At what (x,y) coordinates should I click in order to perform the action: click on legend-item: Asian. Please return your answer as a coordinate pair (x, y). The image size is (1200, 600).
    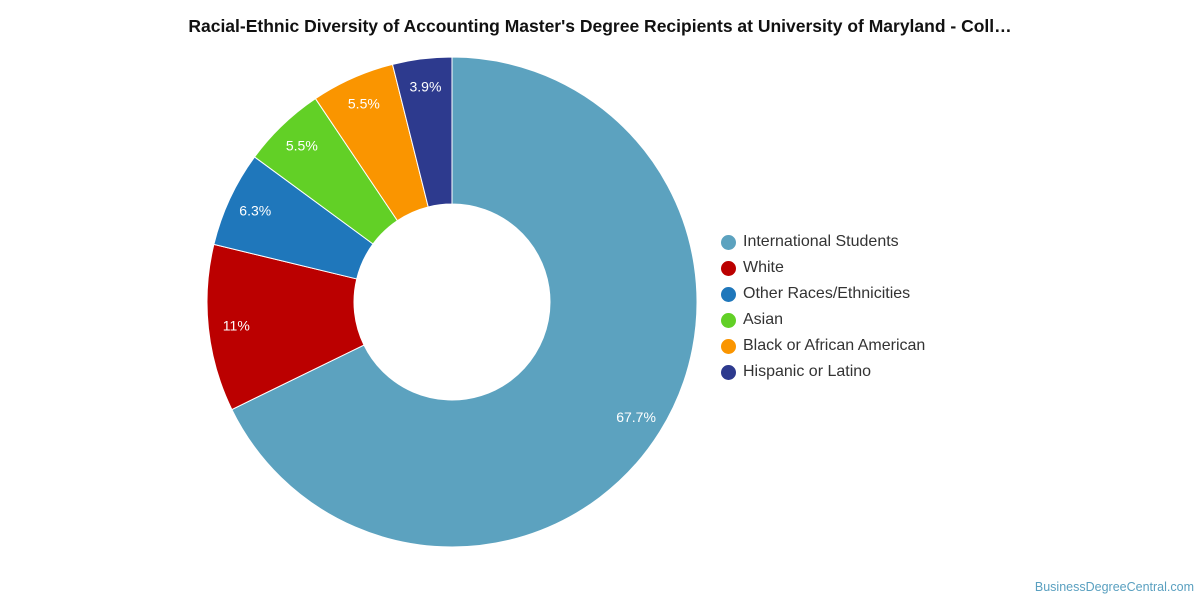
    Looking at the image, I should click on (823, 320).